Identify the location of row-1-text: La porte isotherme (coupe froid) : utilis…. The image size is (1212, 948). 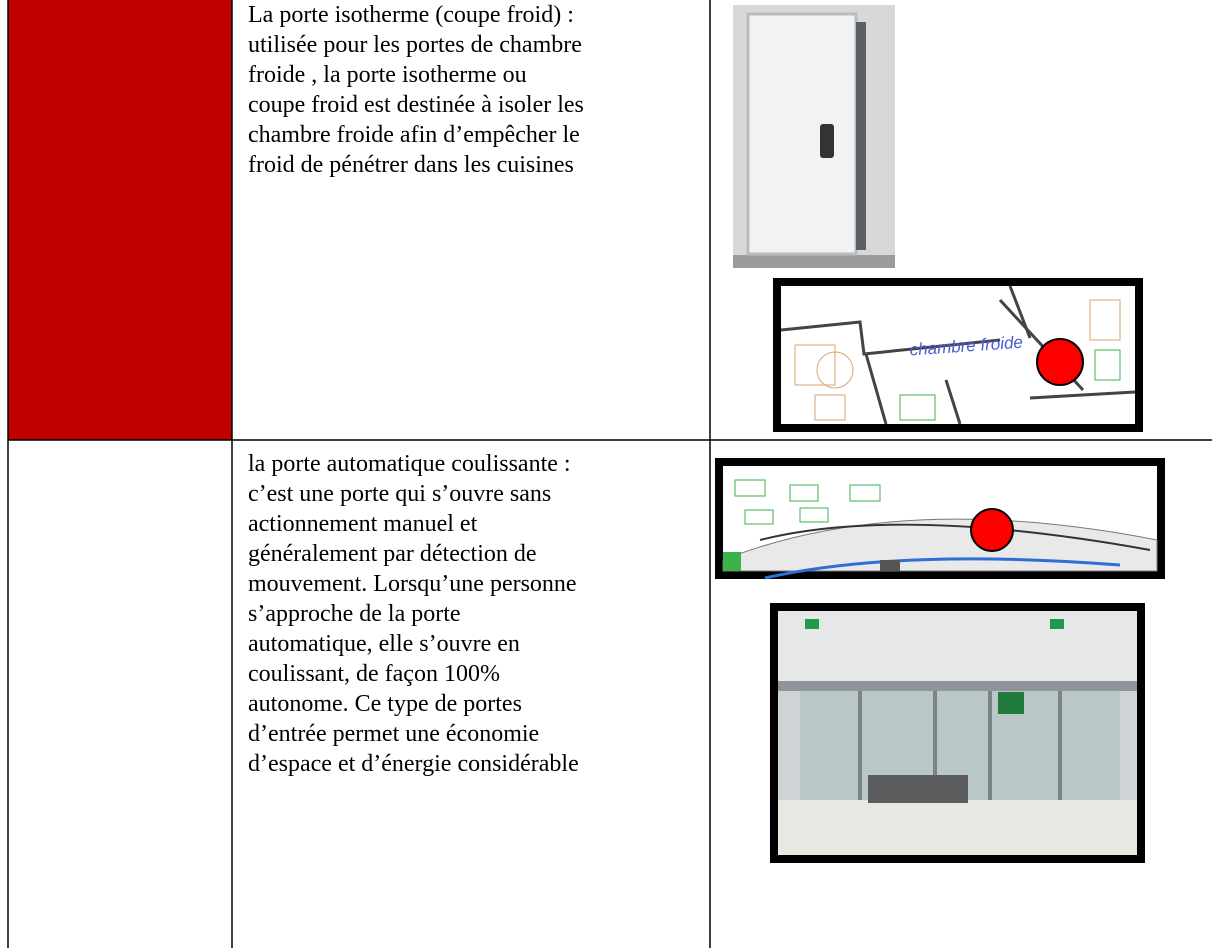
(416, 90).